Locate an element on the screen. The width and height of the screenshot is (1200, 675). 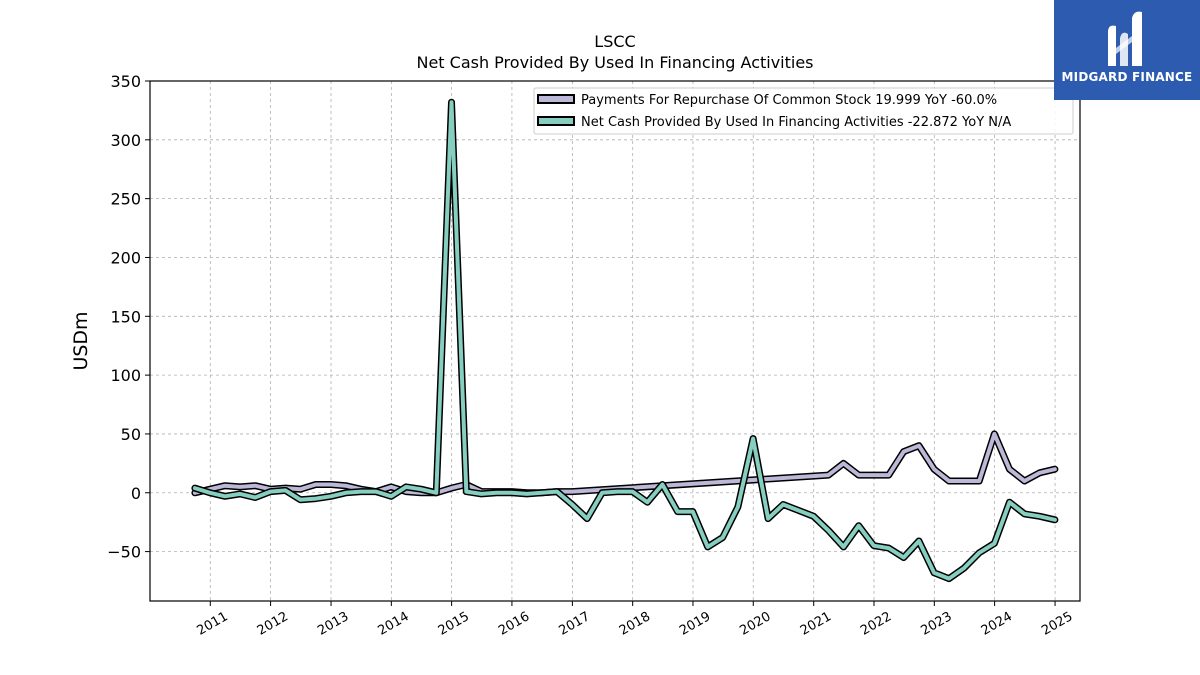
x-tick-label: 2020 is located at coordinates (755, 624).